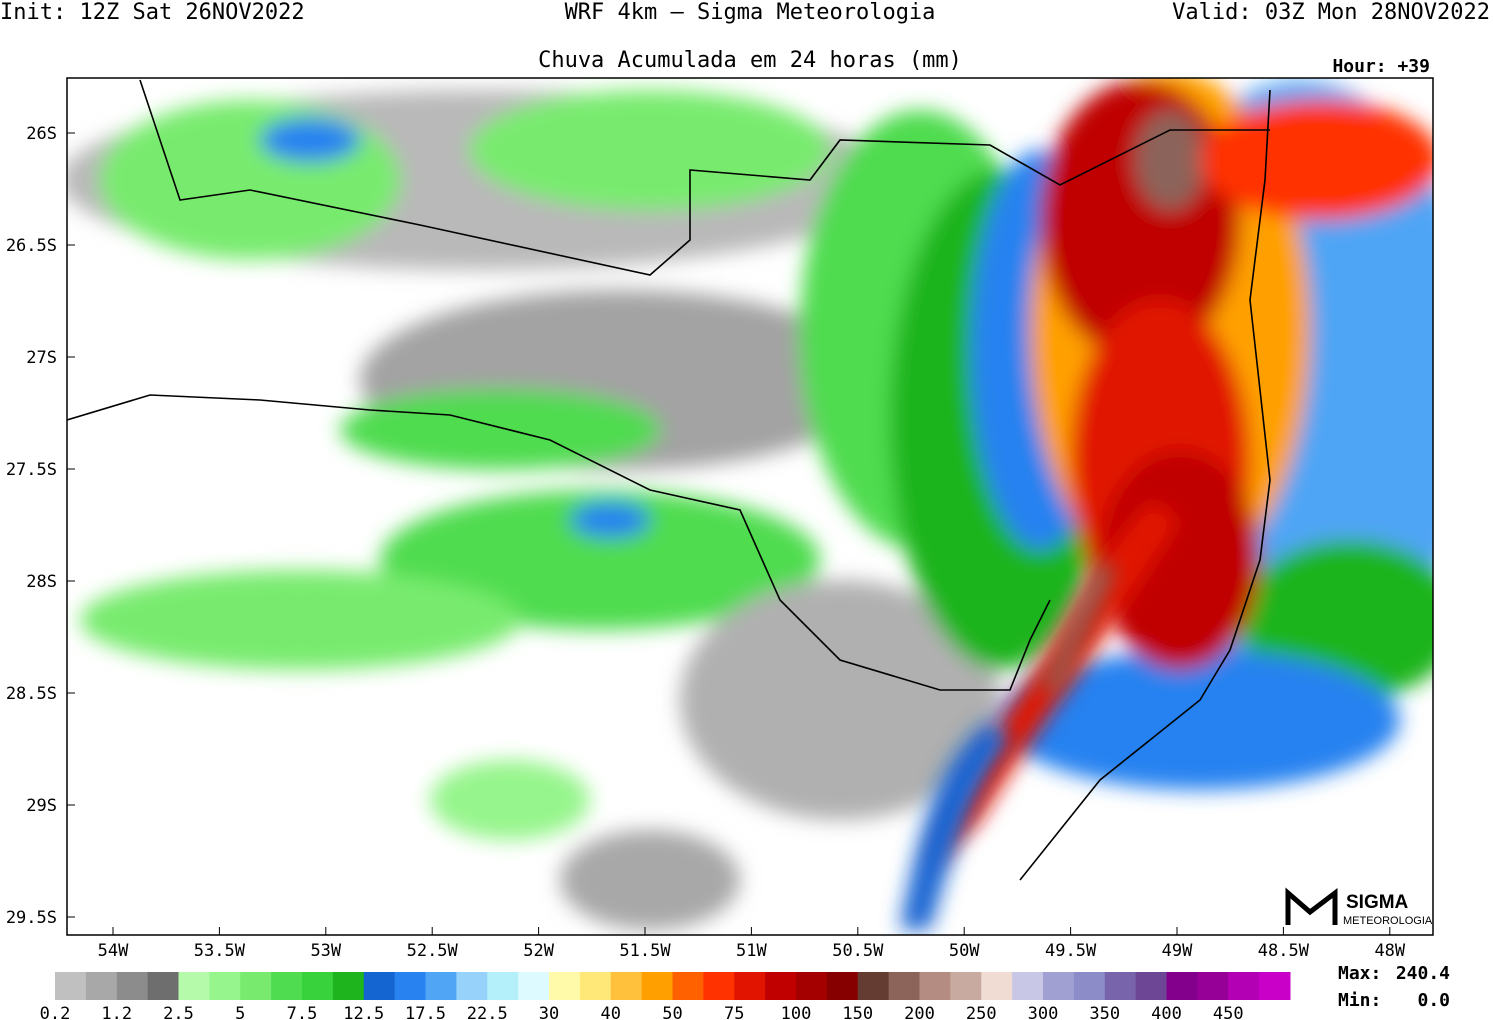 Image resolution: width=1493 pixels, height=1020 pixels. What do you see at coordinates (1043, 1012) in the screenshot?
I see `colorbar-label: 300` at bounding box center [1043, 1012].